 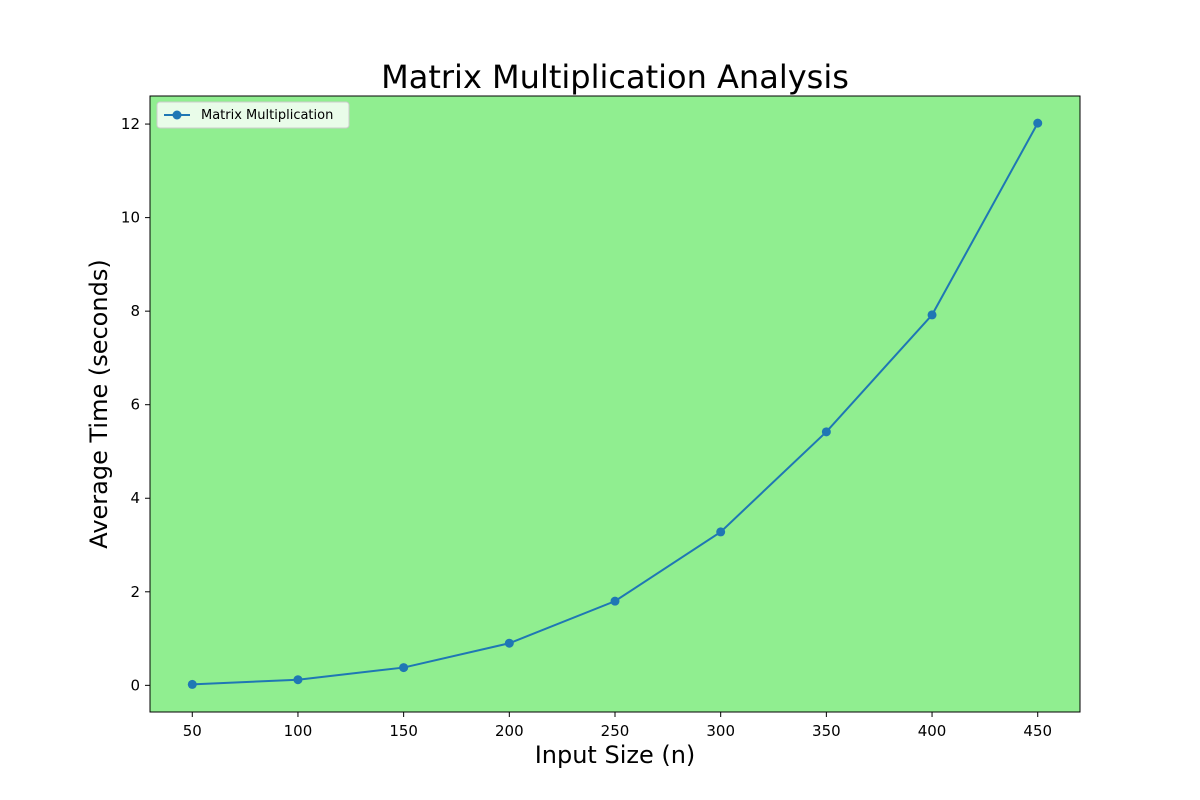 What do you see at coordinates (135, 311) in the screenshot?
I see `y-tick-label: 8` at bounding box center [135, 311].